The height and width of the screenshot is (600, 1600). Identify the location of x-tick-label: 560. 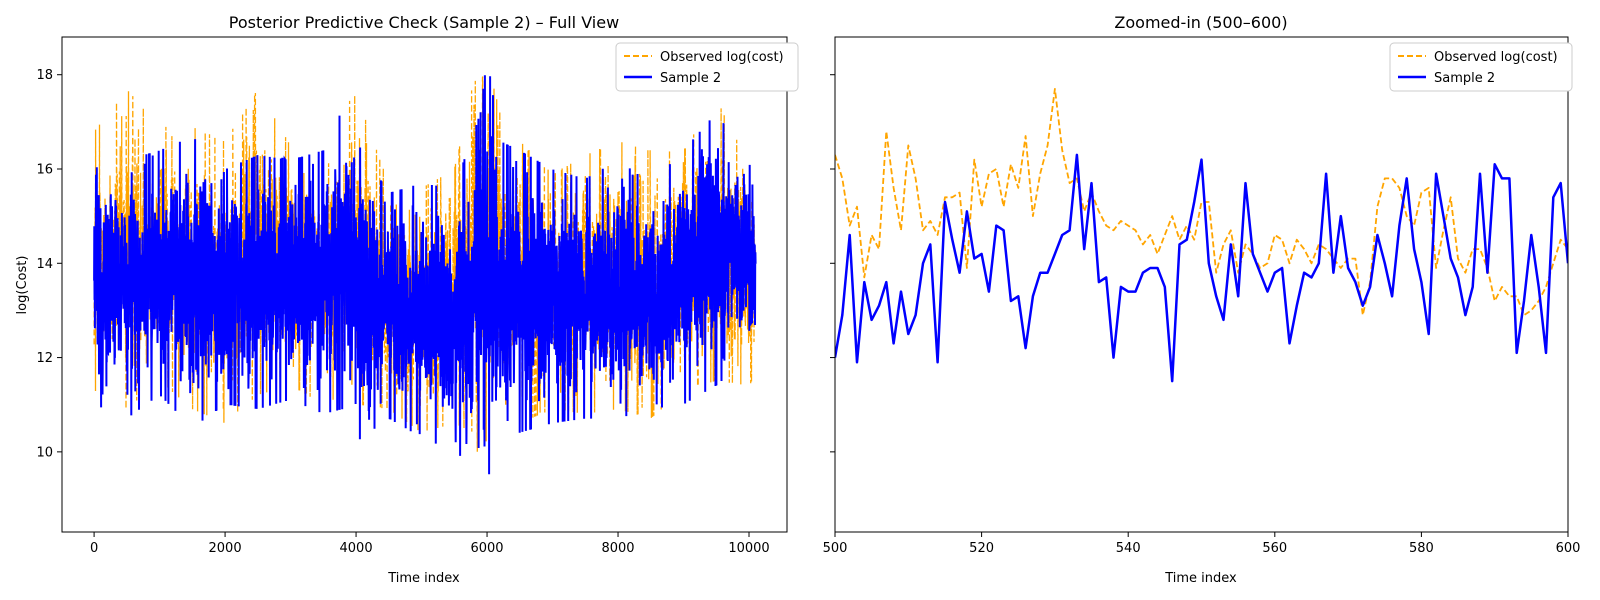
(1274, 548).